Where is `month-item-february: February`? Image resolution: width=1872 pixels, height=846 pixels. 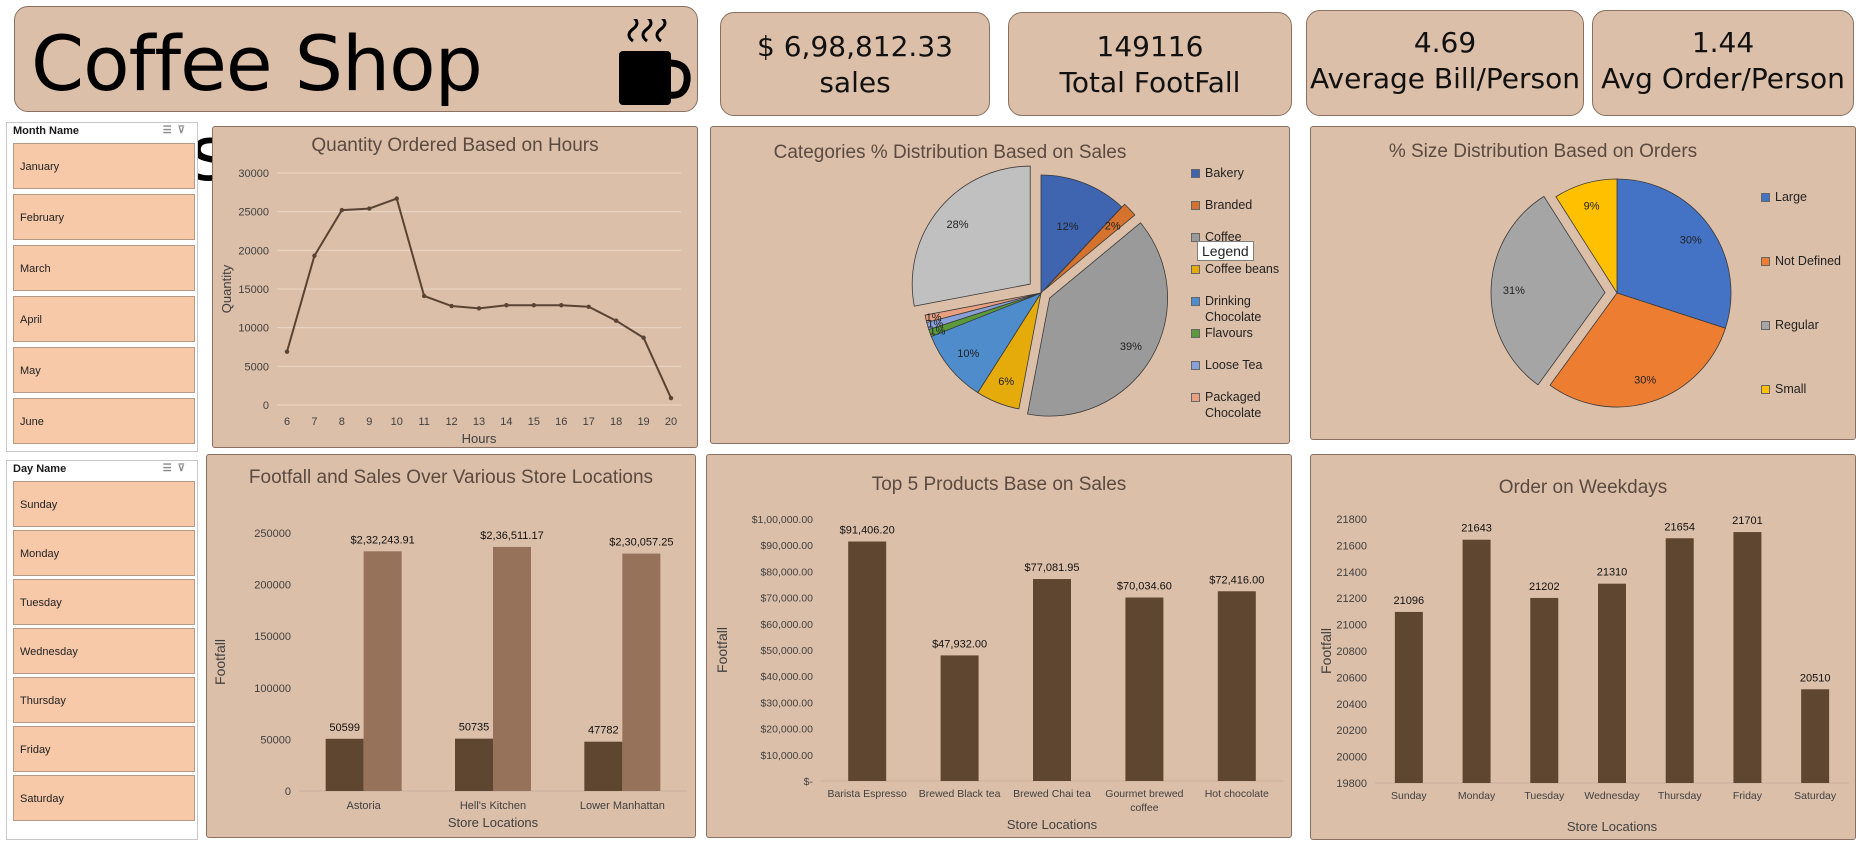
month-item-february: February is located at coordinates (104, 217).